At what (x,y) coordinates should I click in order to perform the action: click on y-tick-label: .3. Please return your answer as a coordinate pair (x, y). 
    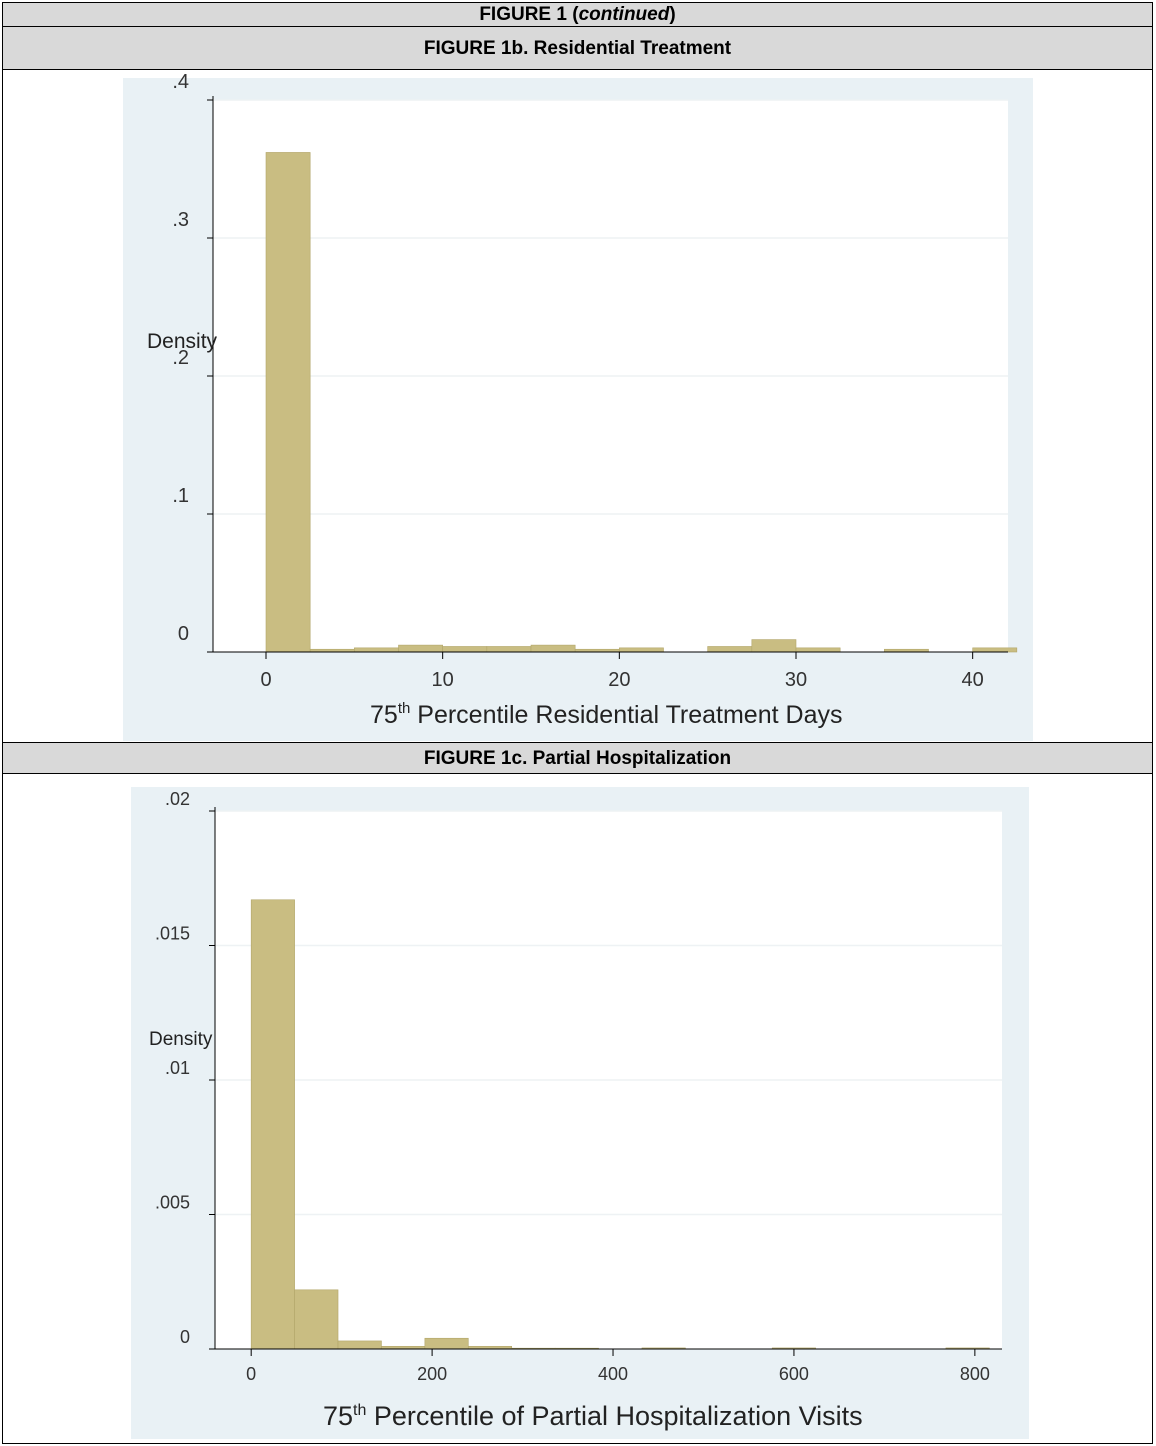
    Looking at the image, I should click on (180, 220).